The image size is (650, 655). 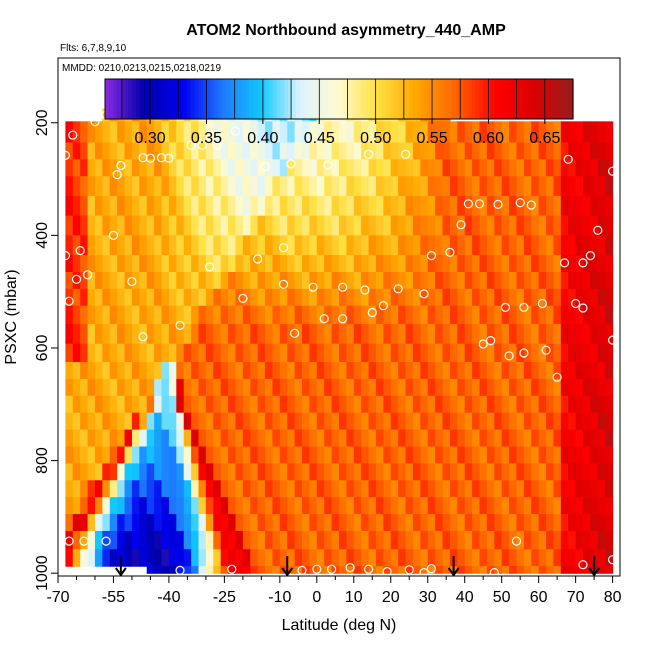 I want to click on colorbar-tick-label: 0.40, so click(x=262, y=138).